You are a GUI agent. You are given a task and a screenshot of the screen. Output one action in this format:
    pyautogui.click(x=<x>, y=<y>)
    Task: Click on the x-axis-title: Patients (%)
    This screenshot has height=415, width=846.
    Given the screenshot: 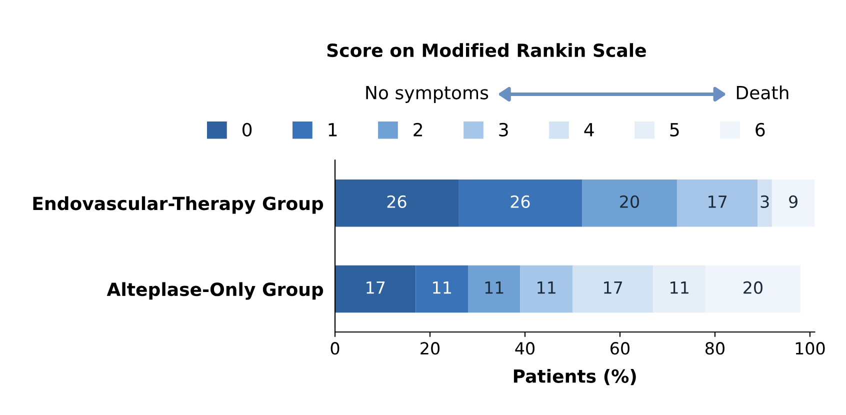 What is the action you would take?
    pyautogui.click(x=575, y=377)
    